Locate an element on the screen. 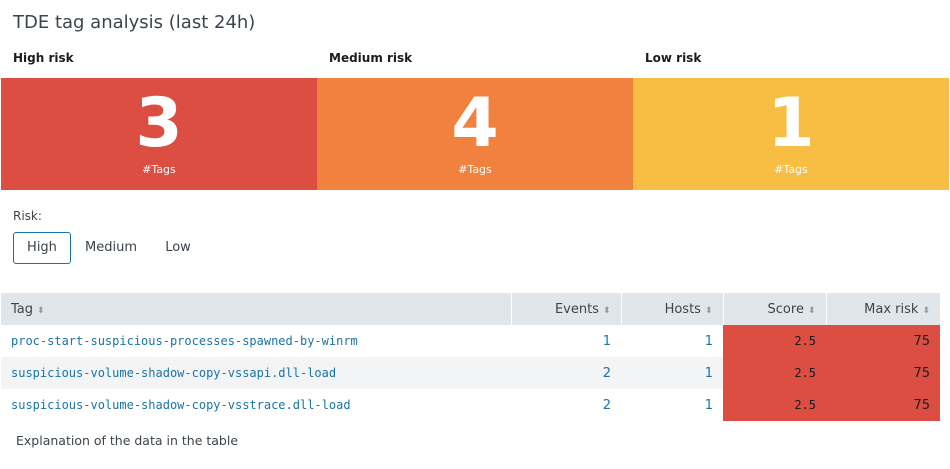 This screenshot has width=950, height=469. risk-option-high: High is located at coordinates (42, 248).